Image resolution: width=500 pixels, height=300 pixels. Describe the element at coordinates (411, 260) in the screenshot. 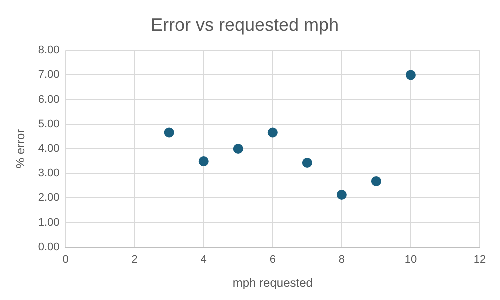

I see `x-tick-label: 10` at that location.